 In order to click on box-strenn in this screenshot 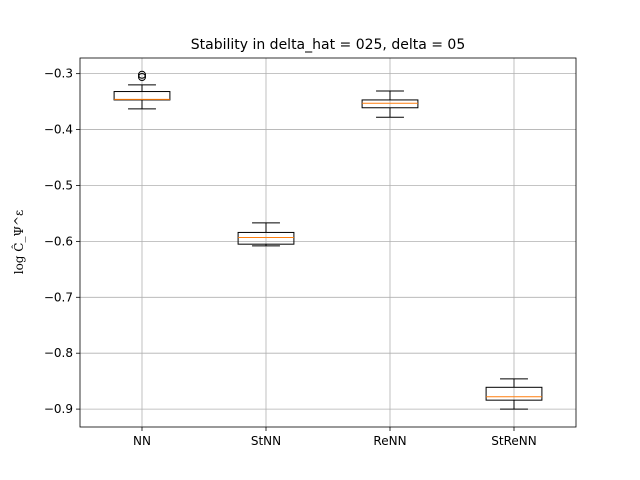, I will do `click(514, 394)`.